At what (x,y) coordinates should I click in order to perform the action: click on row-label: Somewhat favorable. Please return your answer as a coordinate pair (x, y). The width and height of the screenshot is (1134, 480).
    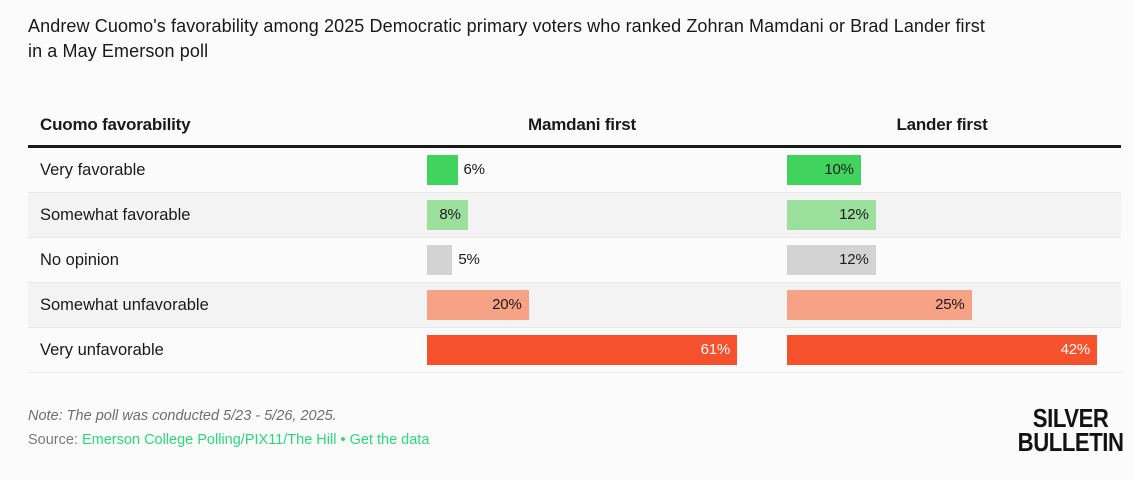
    Looking at the image, I should click on (115, 214).